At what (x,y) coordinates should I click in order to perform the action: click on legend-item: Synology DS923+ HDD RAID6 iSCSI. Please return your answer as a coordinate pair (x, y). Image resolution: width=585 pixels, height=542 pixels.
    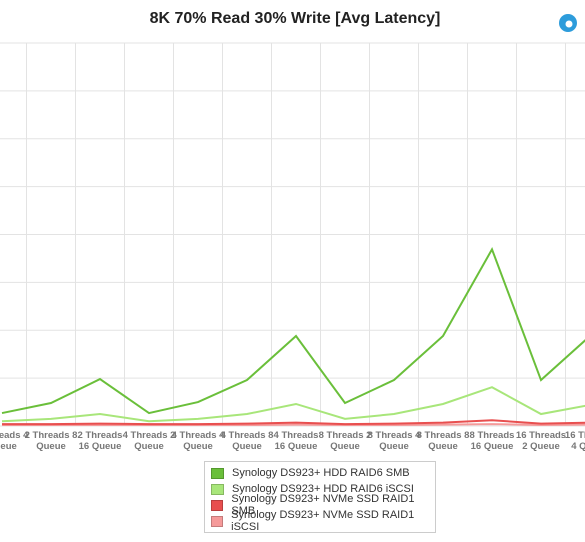
    Looking at the image, I should click on (320, 489).